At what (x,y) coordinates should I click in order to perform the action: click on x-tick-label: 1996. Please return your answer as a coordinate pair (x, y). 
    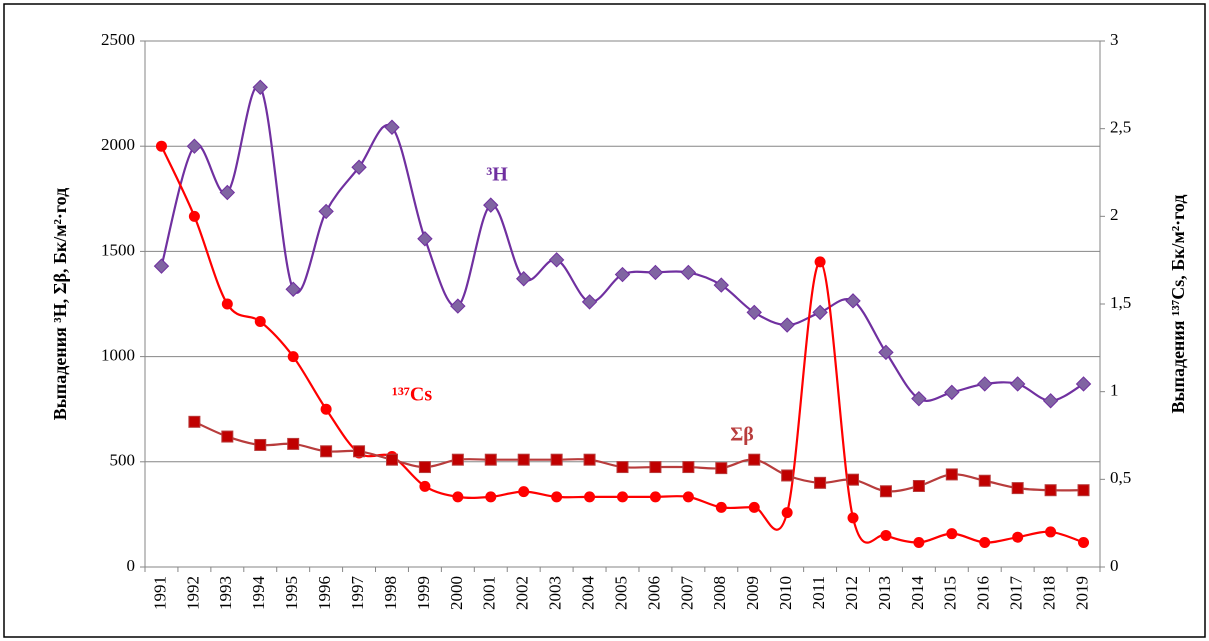
    Looking at the image, I should click on (324, 593).